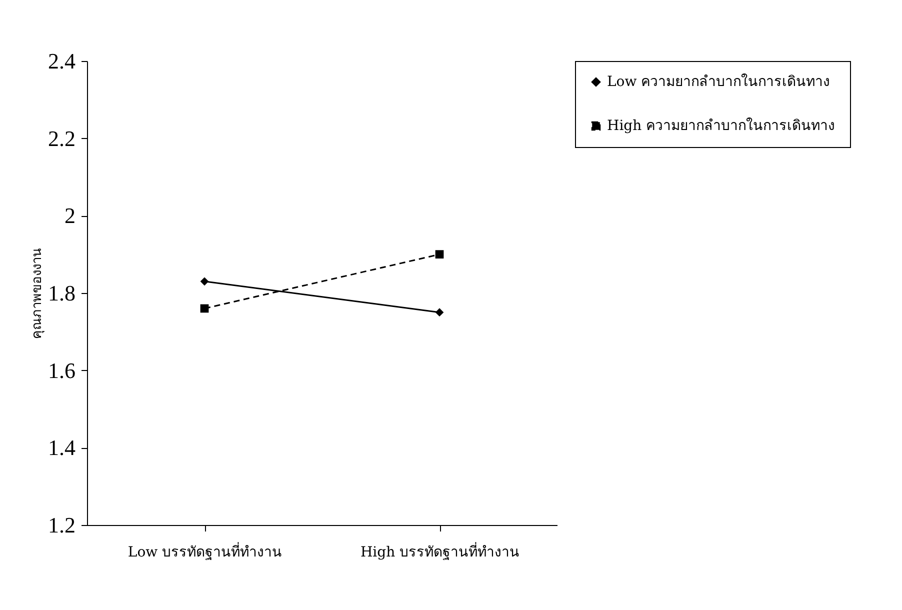 Image resolution: width=902 pixels, height=610 pixels. I want to click on y-tick-label: 1.6, so click(62, 370).